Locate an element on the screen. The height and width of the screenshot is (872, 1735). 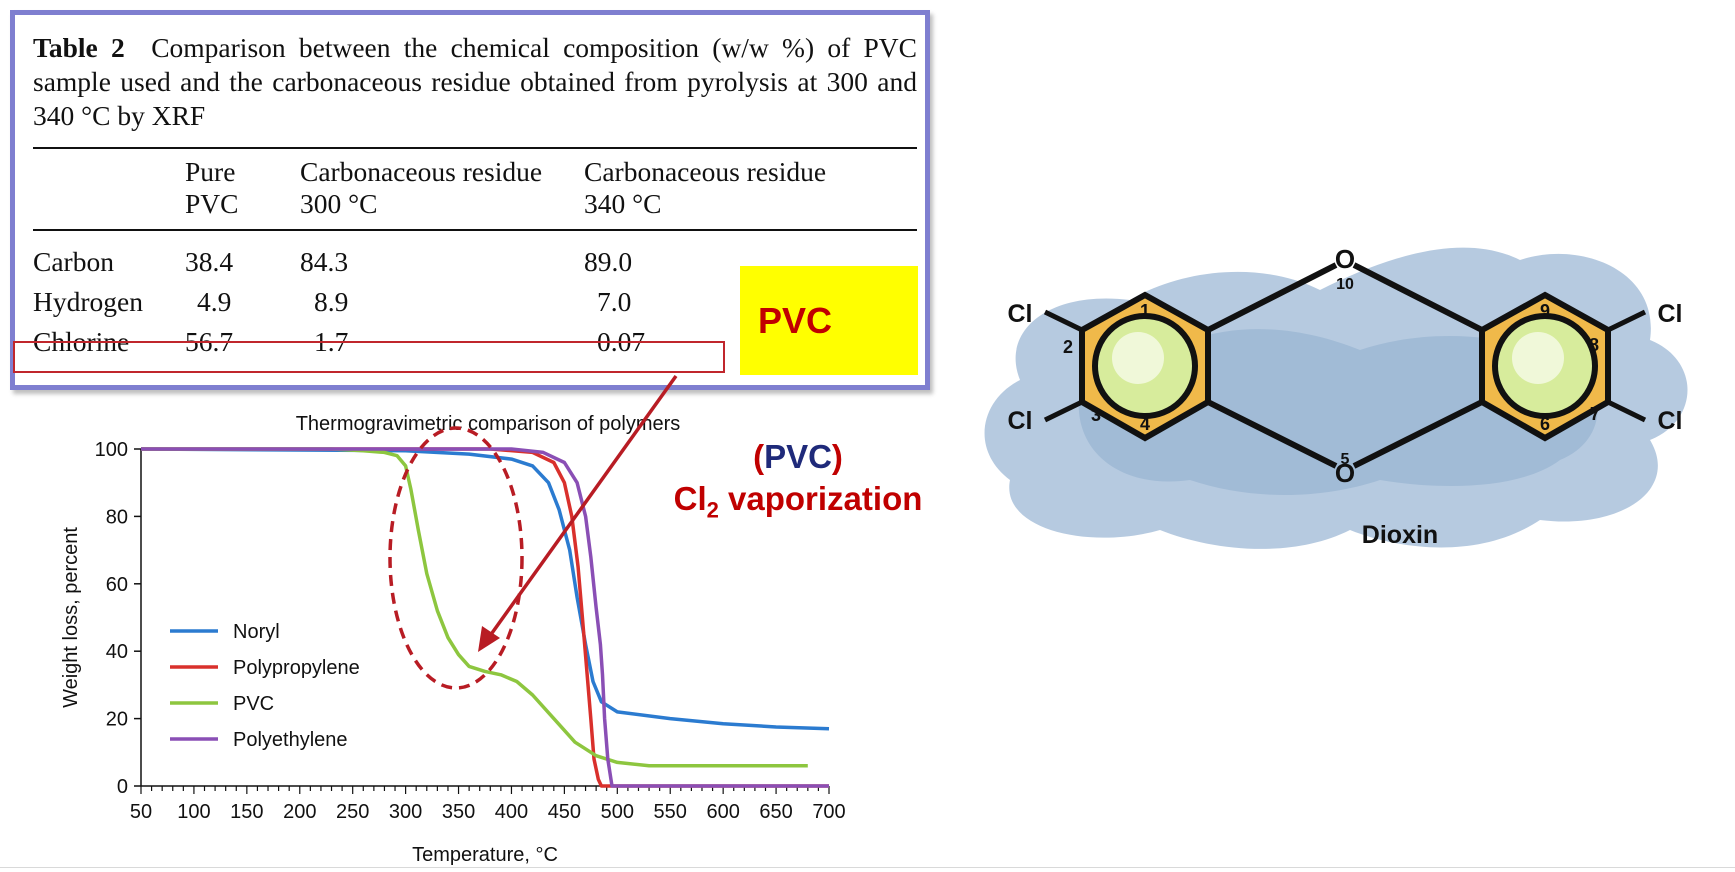
oxygen-bottom-label: O is located at coordinates (1345, 473).